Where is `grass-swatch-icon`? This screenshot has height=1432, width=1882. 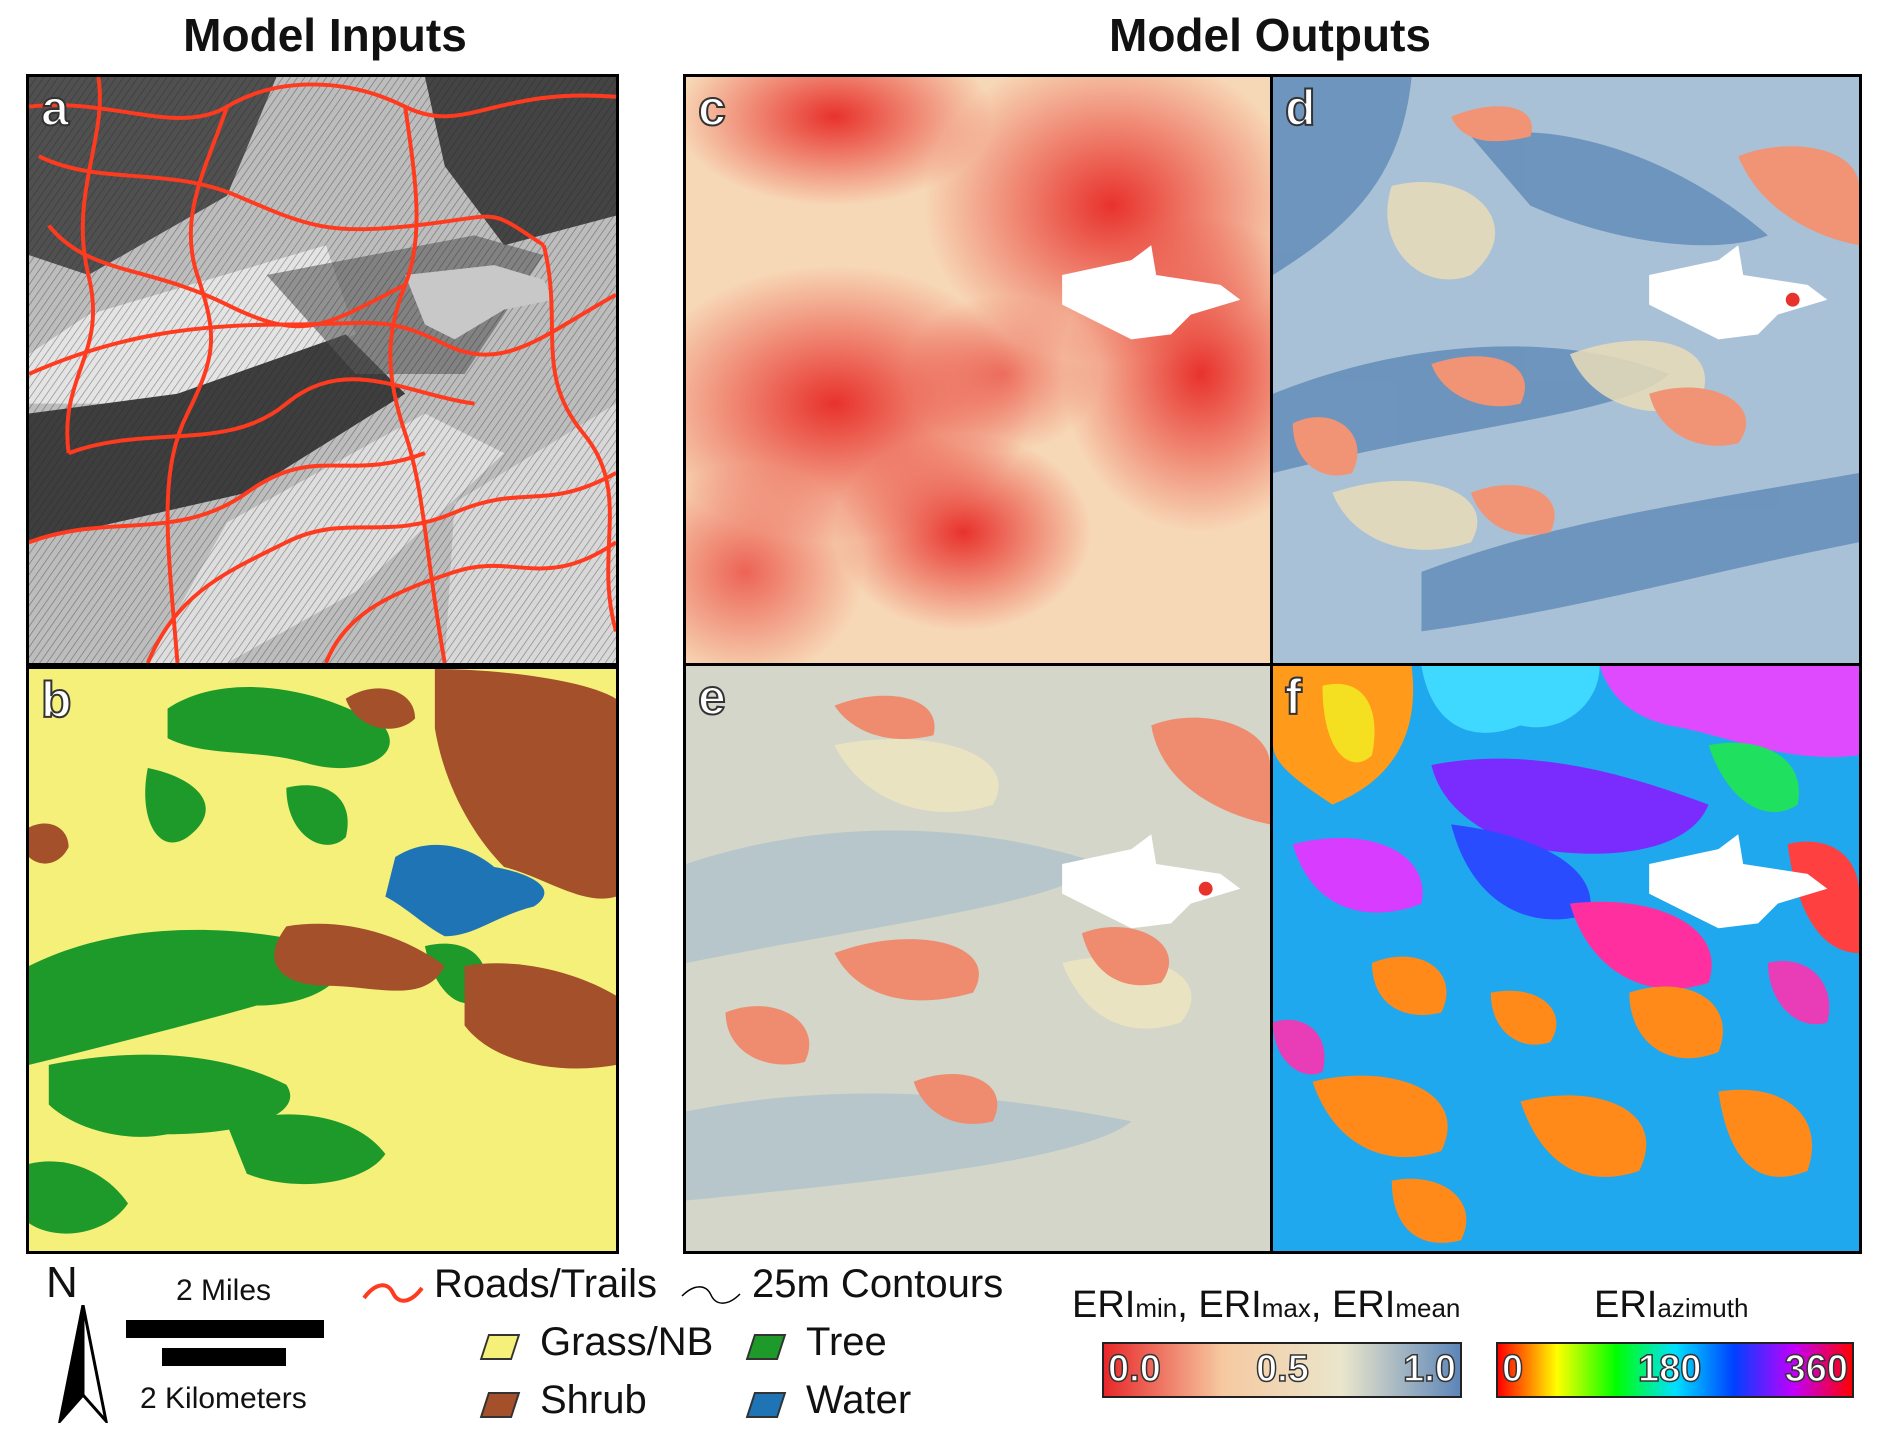 grass-swatch-icon is located at coordinates (500, 1347).